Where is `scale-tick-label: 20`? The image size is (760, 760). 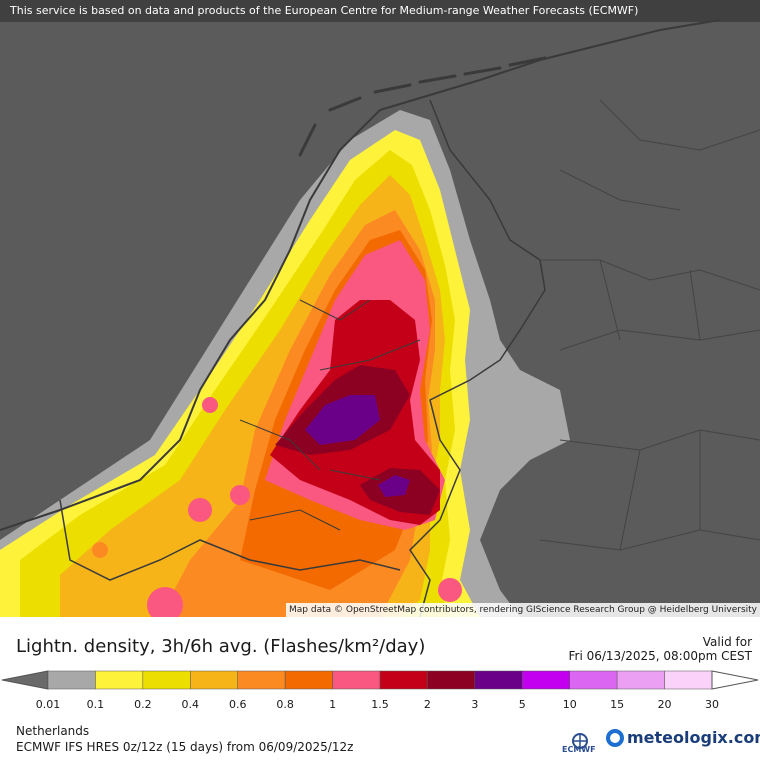
scale-tick-label: 20 is located at coordinates (664, 704).